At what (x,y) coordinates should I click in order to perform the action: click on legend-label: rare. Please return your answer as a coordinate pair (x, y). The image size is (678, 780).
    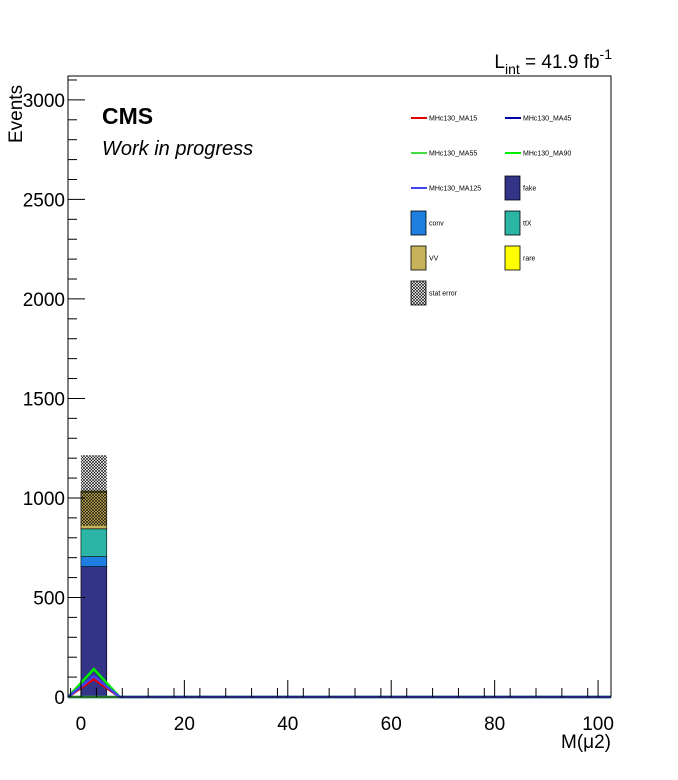
    Looking at the image, I should click on (529, 259).